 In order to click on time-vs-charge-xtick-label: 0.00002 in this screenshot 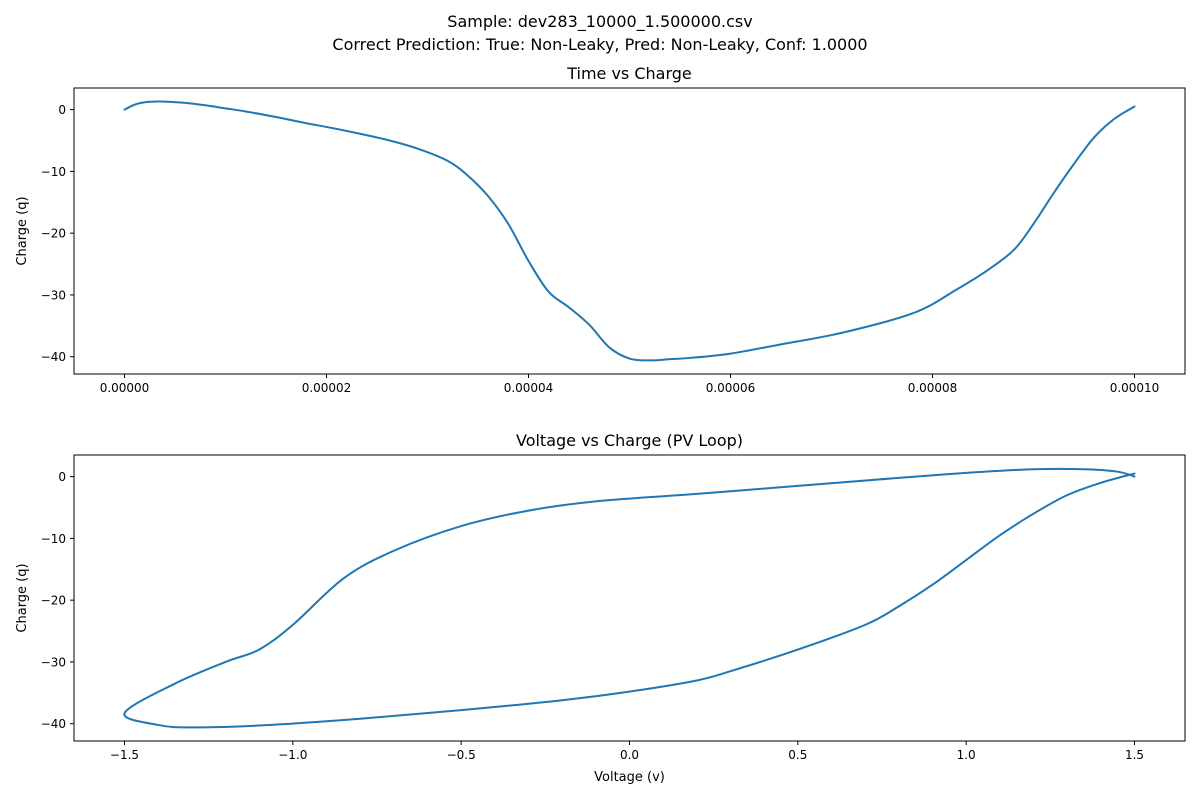, I will do `click(327, 388)`.